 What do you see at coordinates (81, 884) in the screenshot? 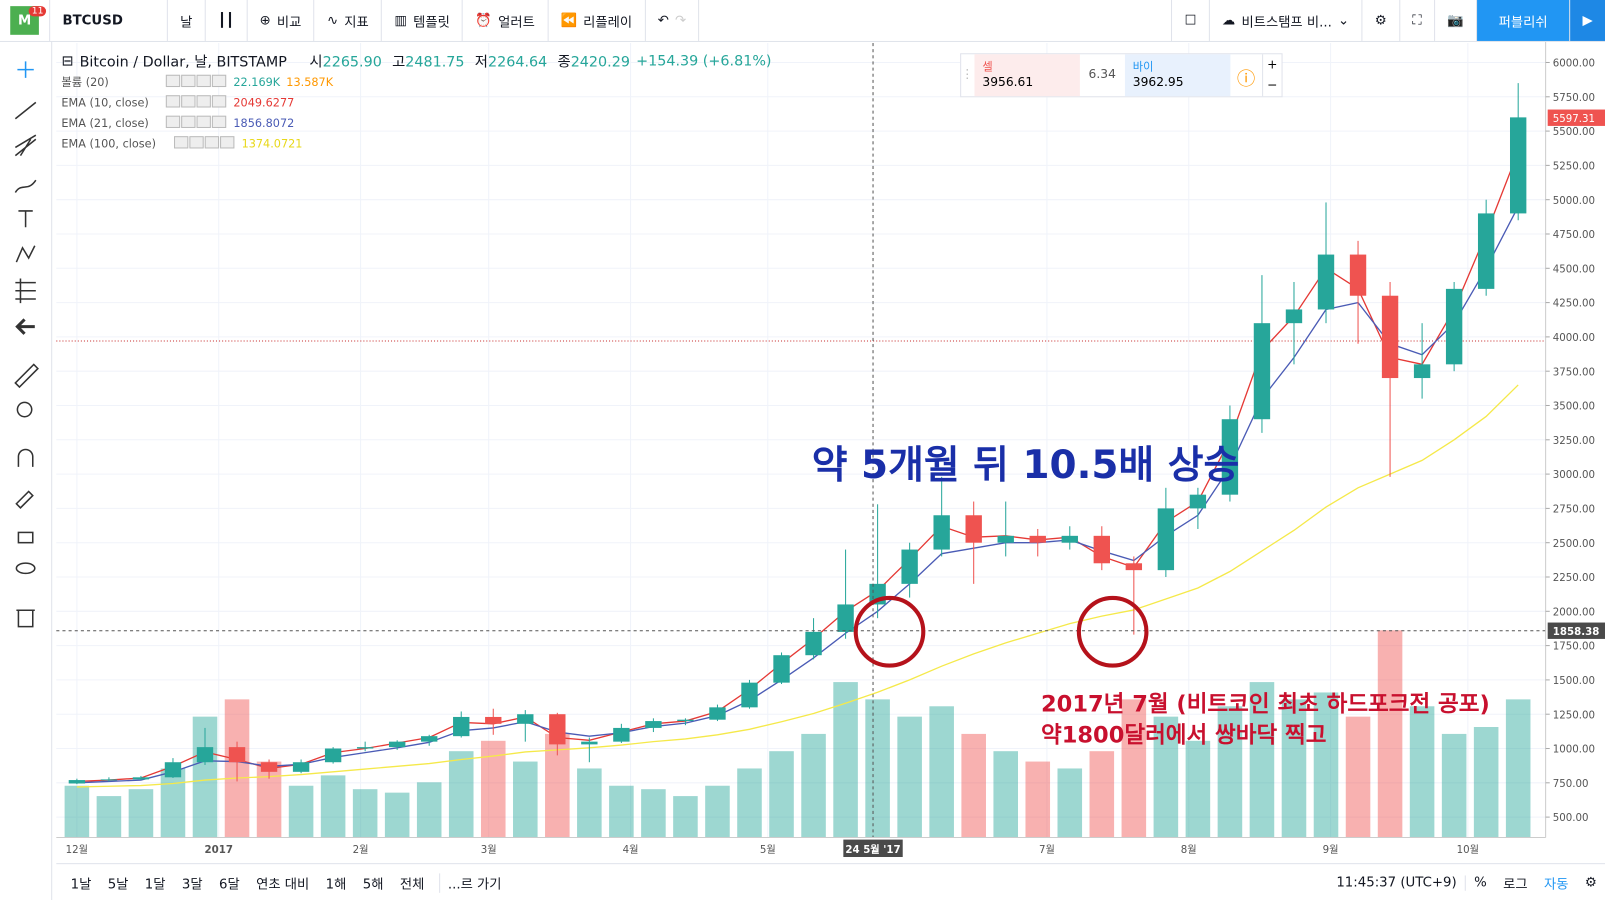
I see `range-button: 1날` at bounding box center [81, 884].